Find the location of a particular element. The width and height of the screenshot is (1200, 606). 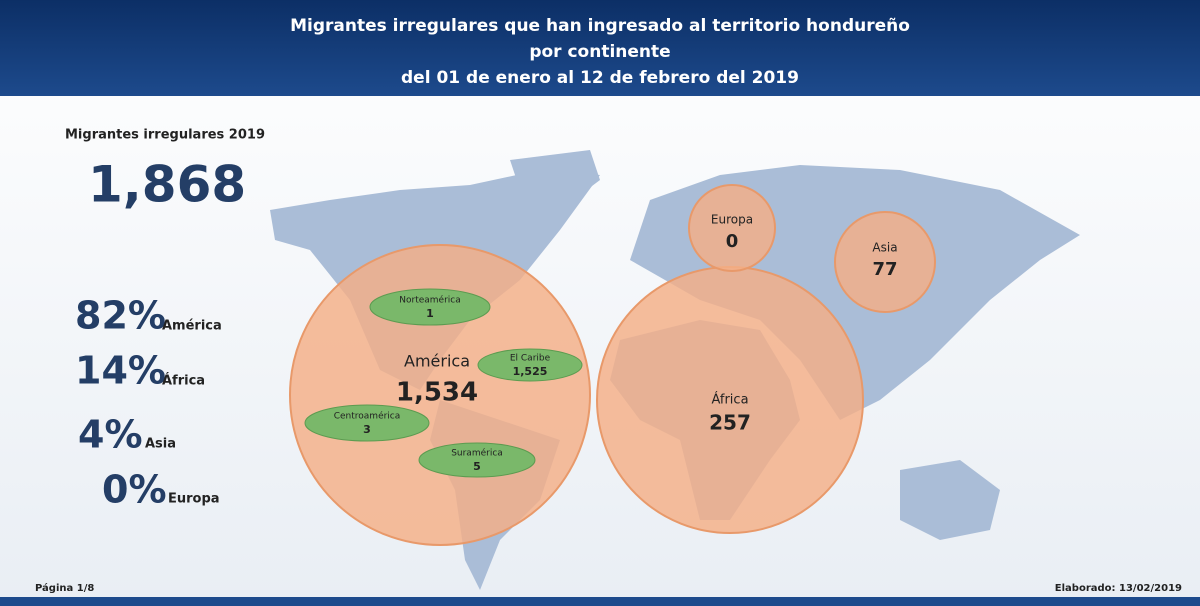

region-value: 0 is located at coordinates (732, 241).